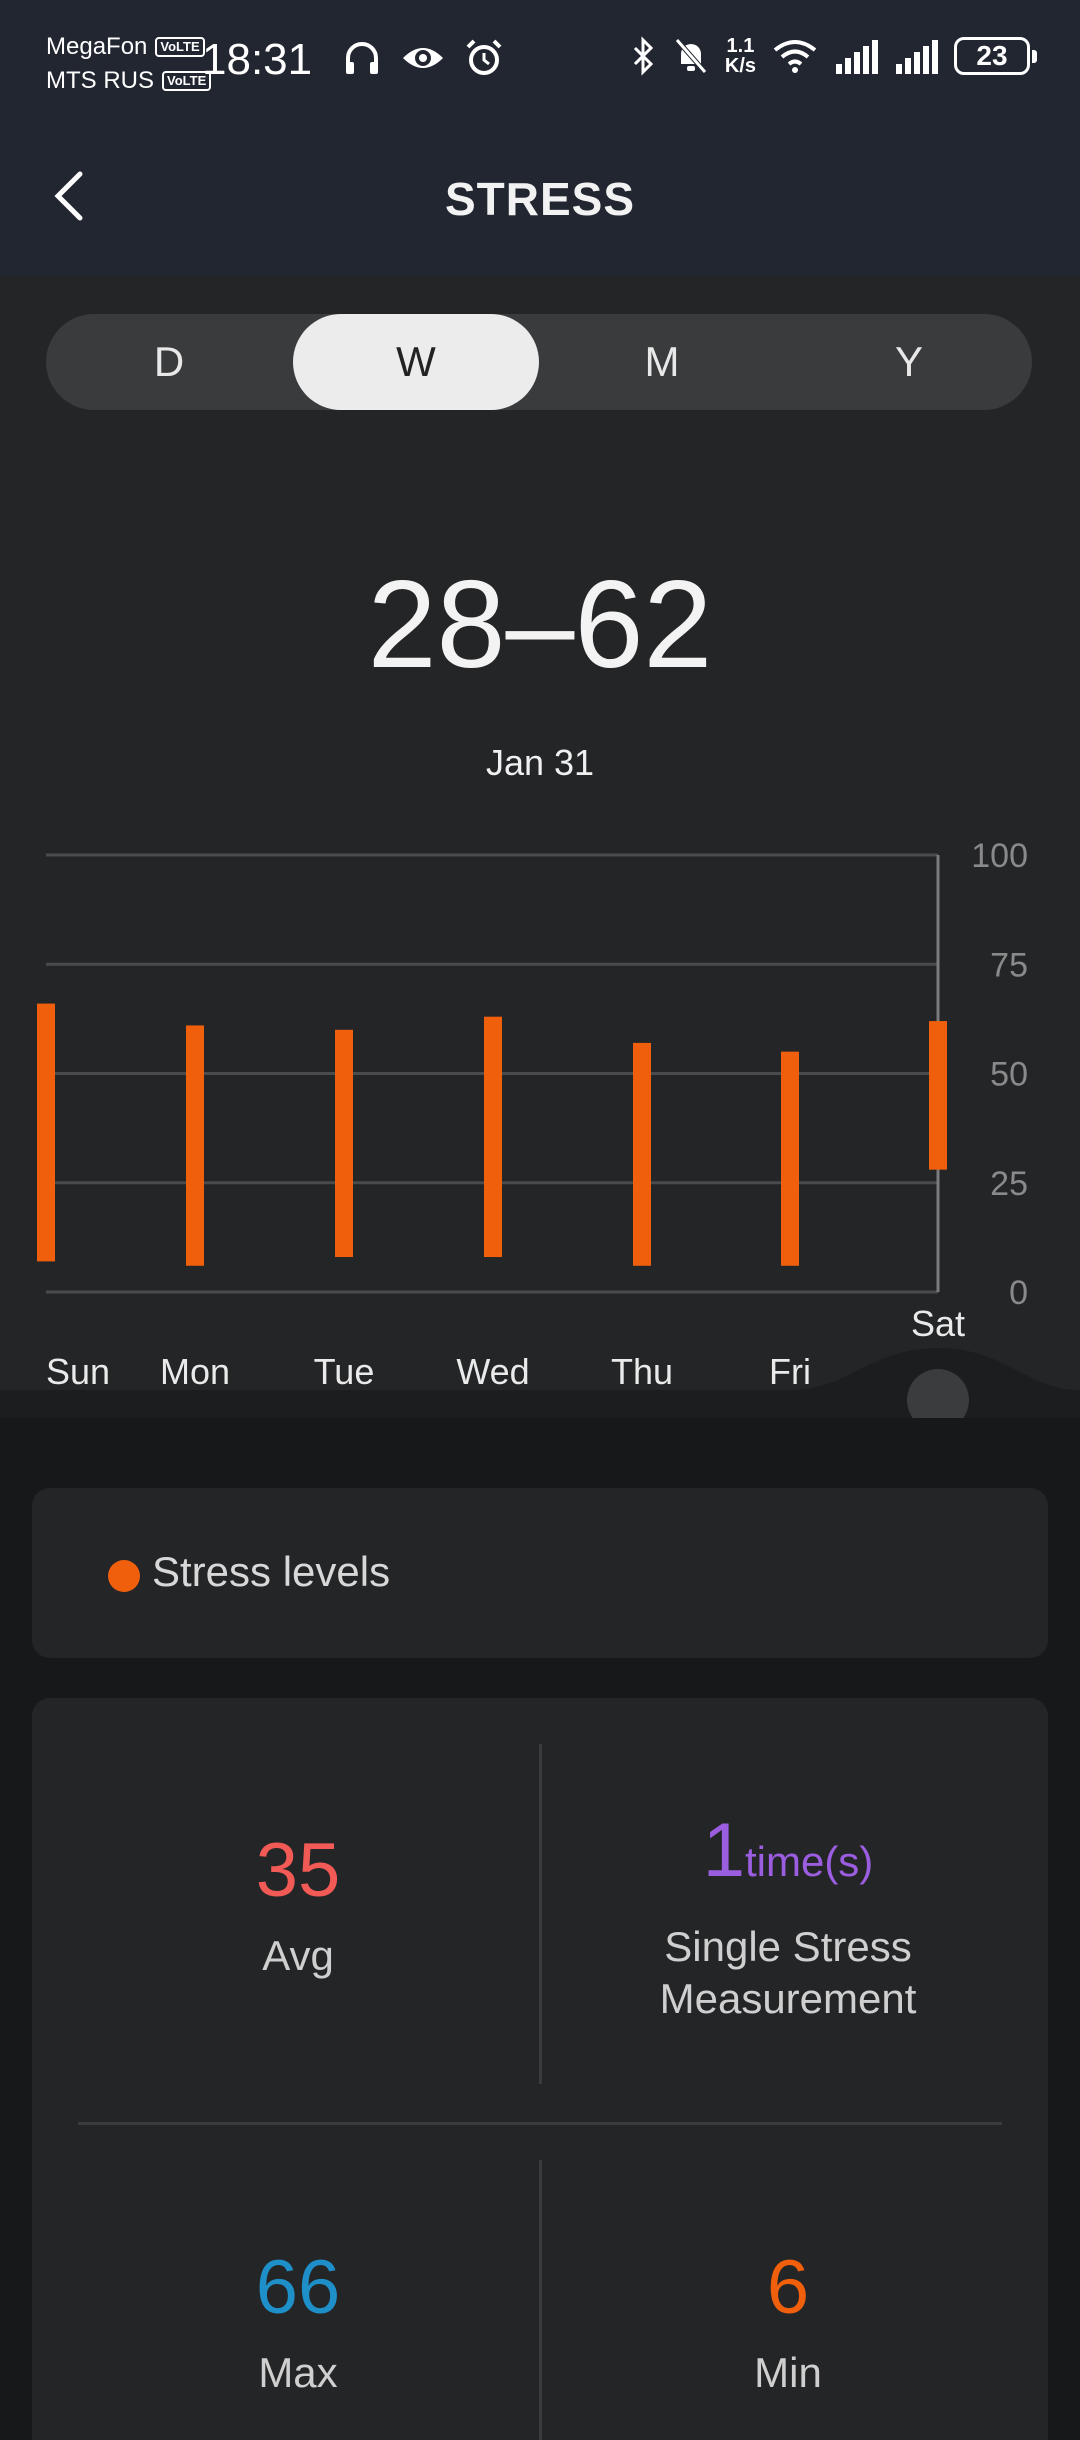 This screenshot has height=2440, width=1080. What do you see at coordinates (1018, 1293) in the screenshot?
I see `y-tick-label: 0` at bounding box center [1018, 1293].